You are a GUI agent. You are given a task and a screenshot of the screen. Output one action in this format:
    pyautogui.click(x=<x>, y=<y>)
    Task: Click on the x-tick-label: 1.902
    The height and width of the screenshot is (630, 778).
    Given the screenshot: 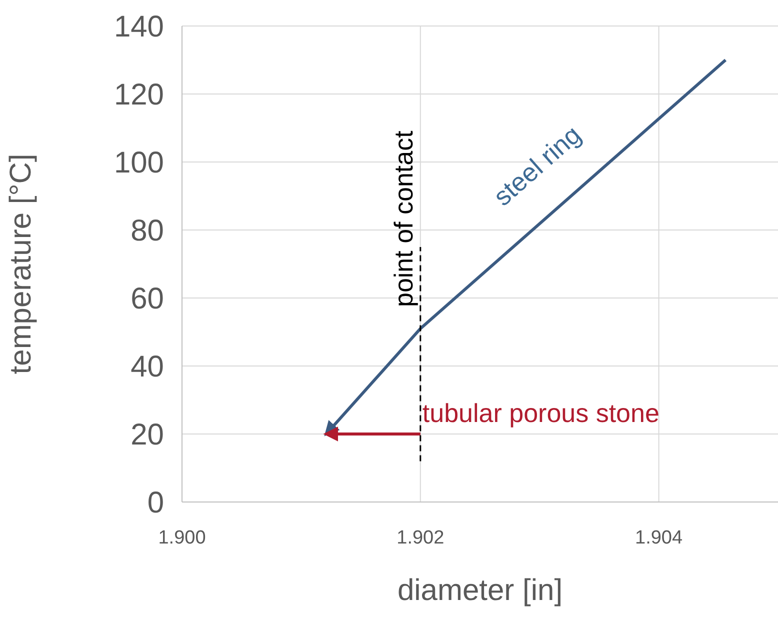 What is the action you would take?
    pyautogui.click(x=420, y=537)
    